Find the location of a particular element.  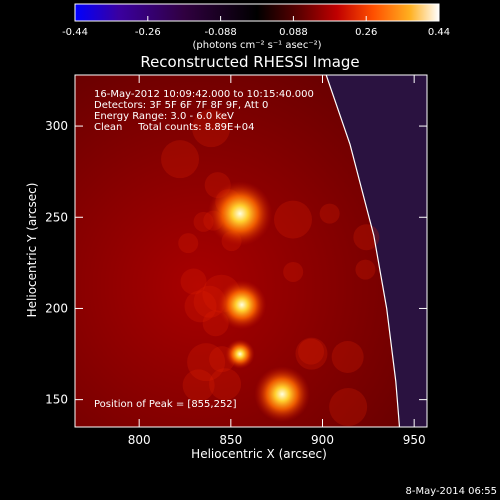

solar-limb is located at coordinates (363, 251).